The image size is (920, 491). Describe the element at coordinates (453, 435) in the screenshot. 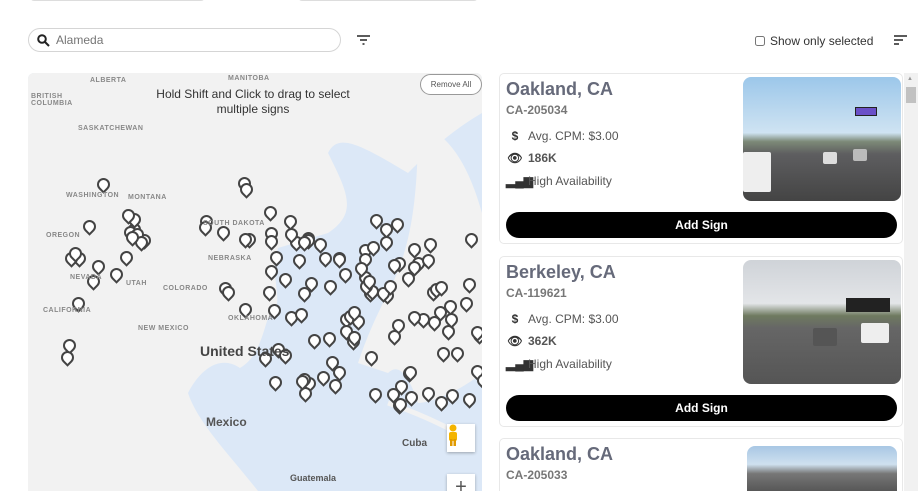

I see `pegman-icon` at that location.